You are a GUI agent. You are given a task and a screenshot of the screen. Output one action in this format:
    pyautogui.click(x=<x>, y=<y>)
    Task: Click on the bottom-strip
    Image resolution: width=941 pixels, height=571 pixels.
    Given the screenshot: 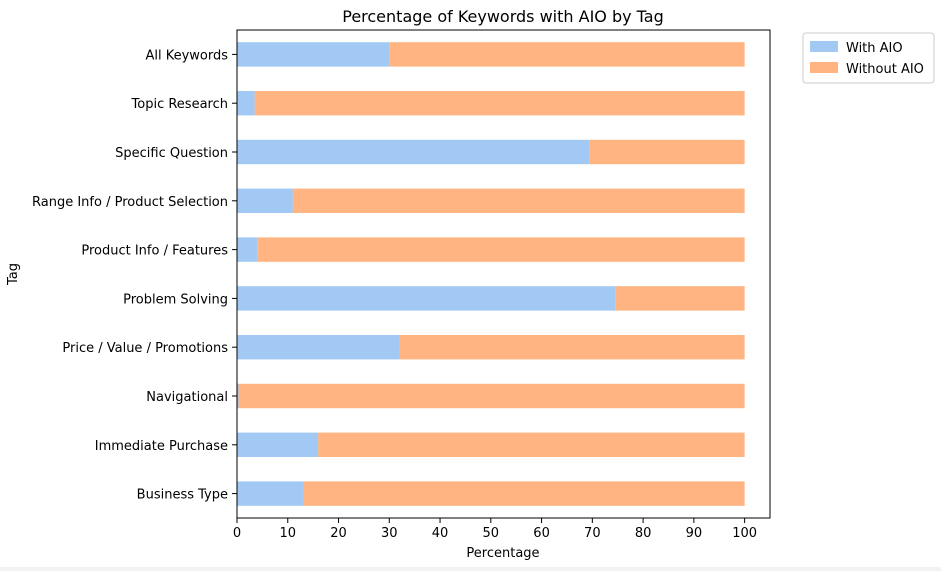 What is the action you would take?
    pyautogui.click(x=470, y=569)
    